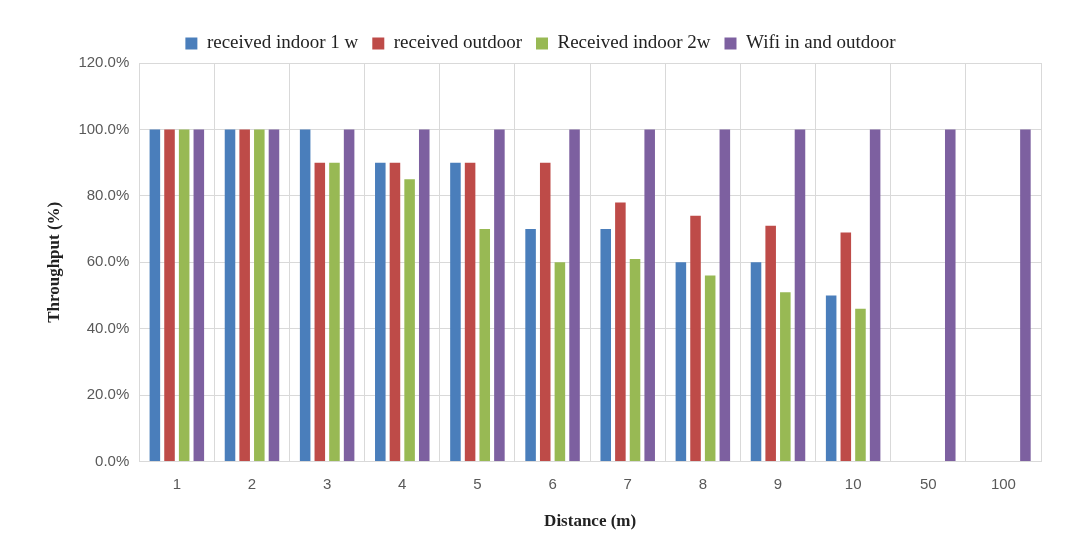 This screenshot has height=556, width=1071. I want to click on x-axis-title: Distance (m), so click(590, 521).